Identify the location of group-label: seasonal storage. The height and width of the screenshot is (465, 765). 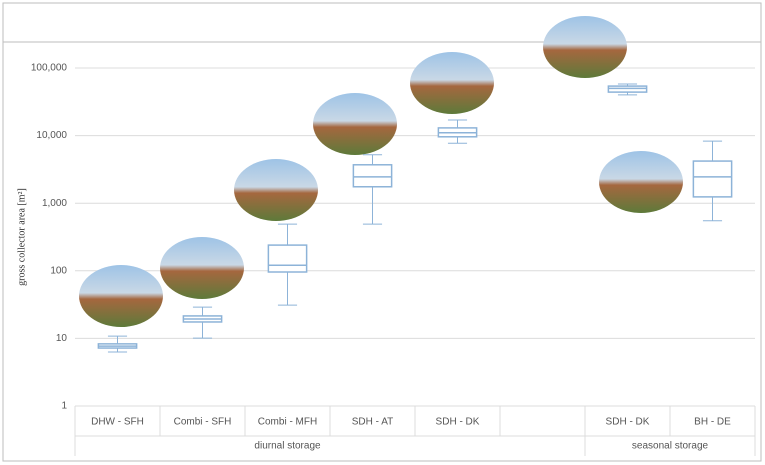
(670, 446).